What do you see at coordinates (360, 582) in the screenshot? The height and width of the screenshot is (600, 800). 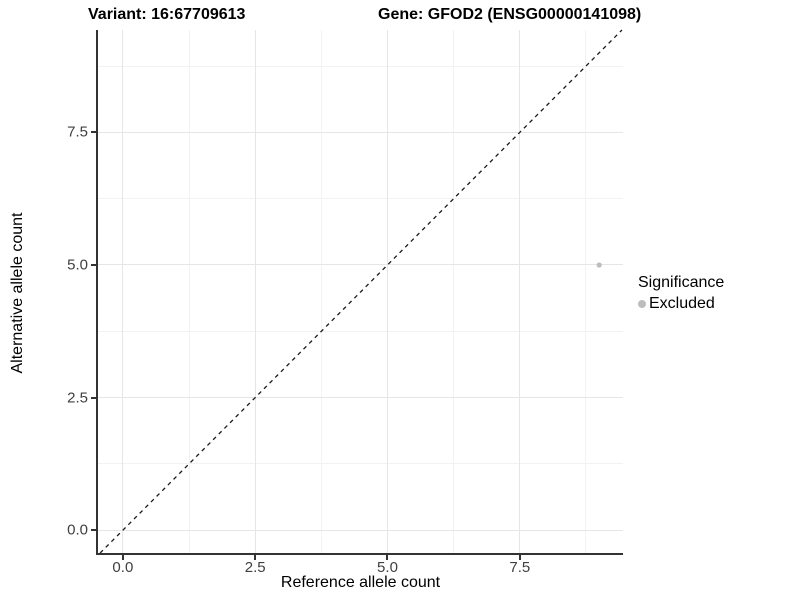 I see `x-axis-title: Reference allele count` at bounding box center [360, 582].